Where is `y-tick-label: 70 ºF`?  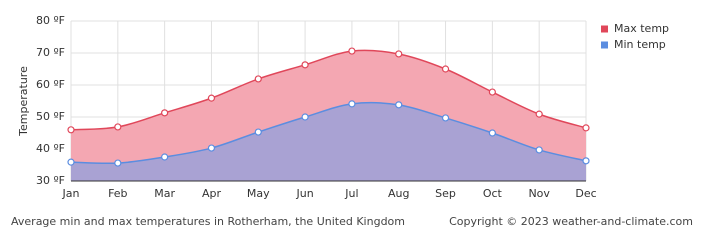
y-tick-label: 70 ºF is located at coordinates (50, 52).